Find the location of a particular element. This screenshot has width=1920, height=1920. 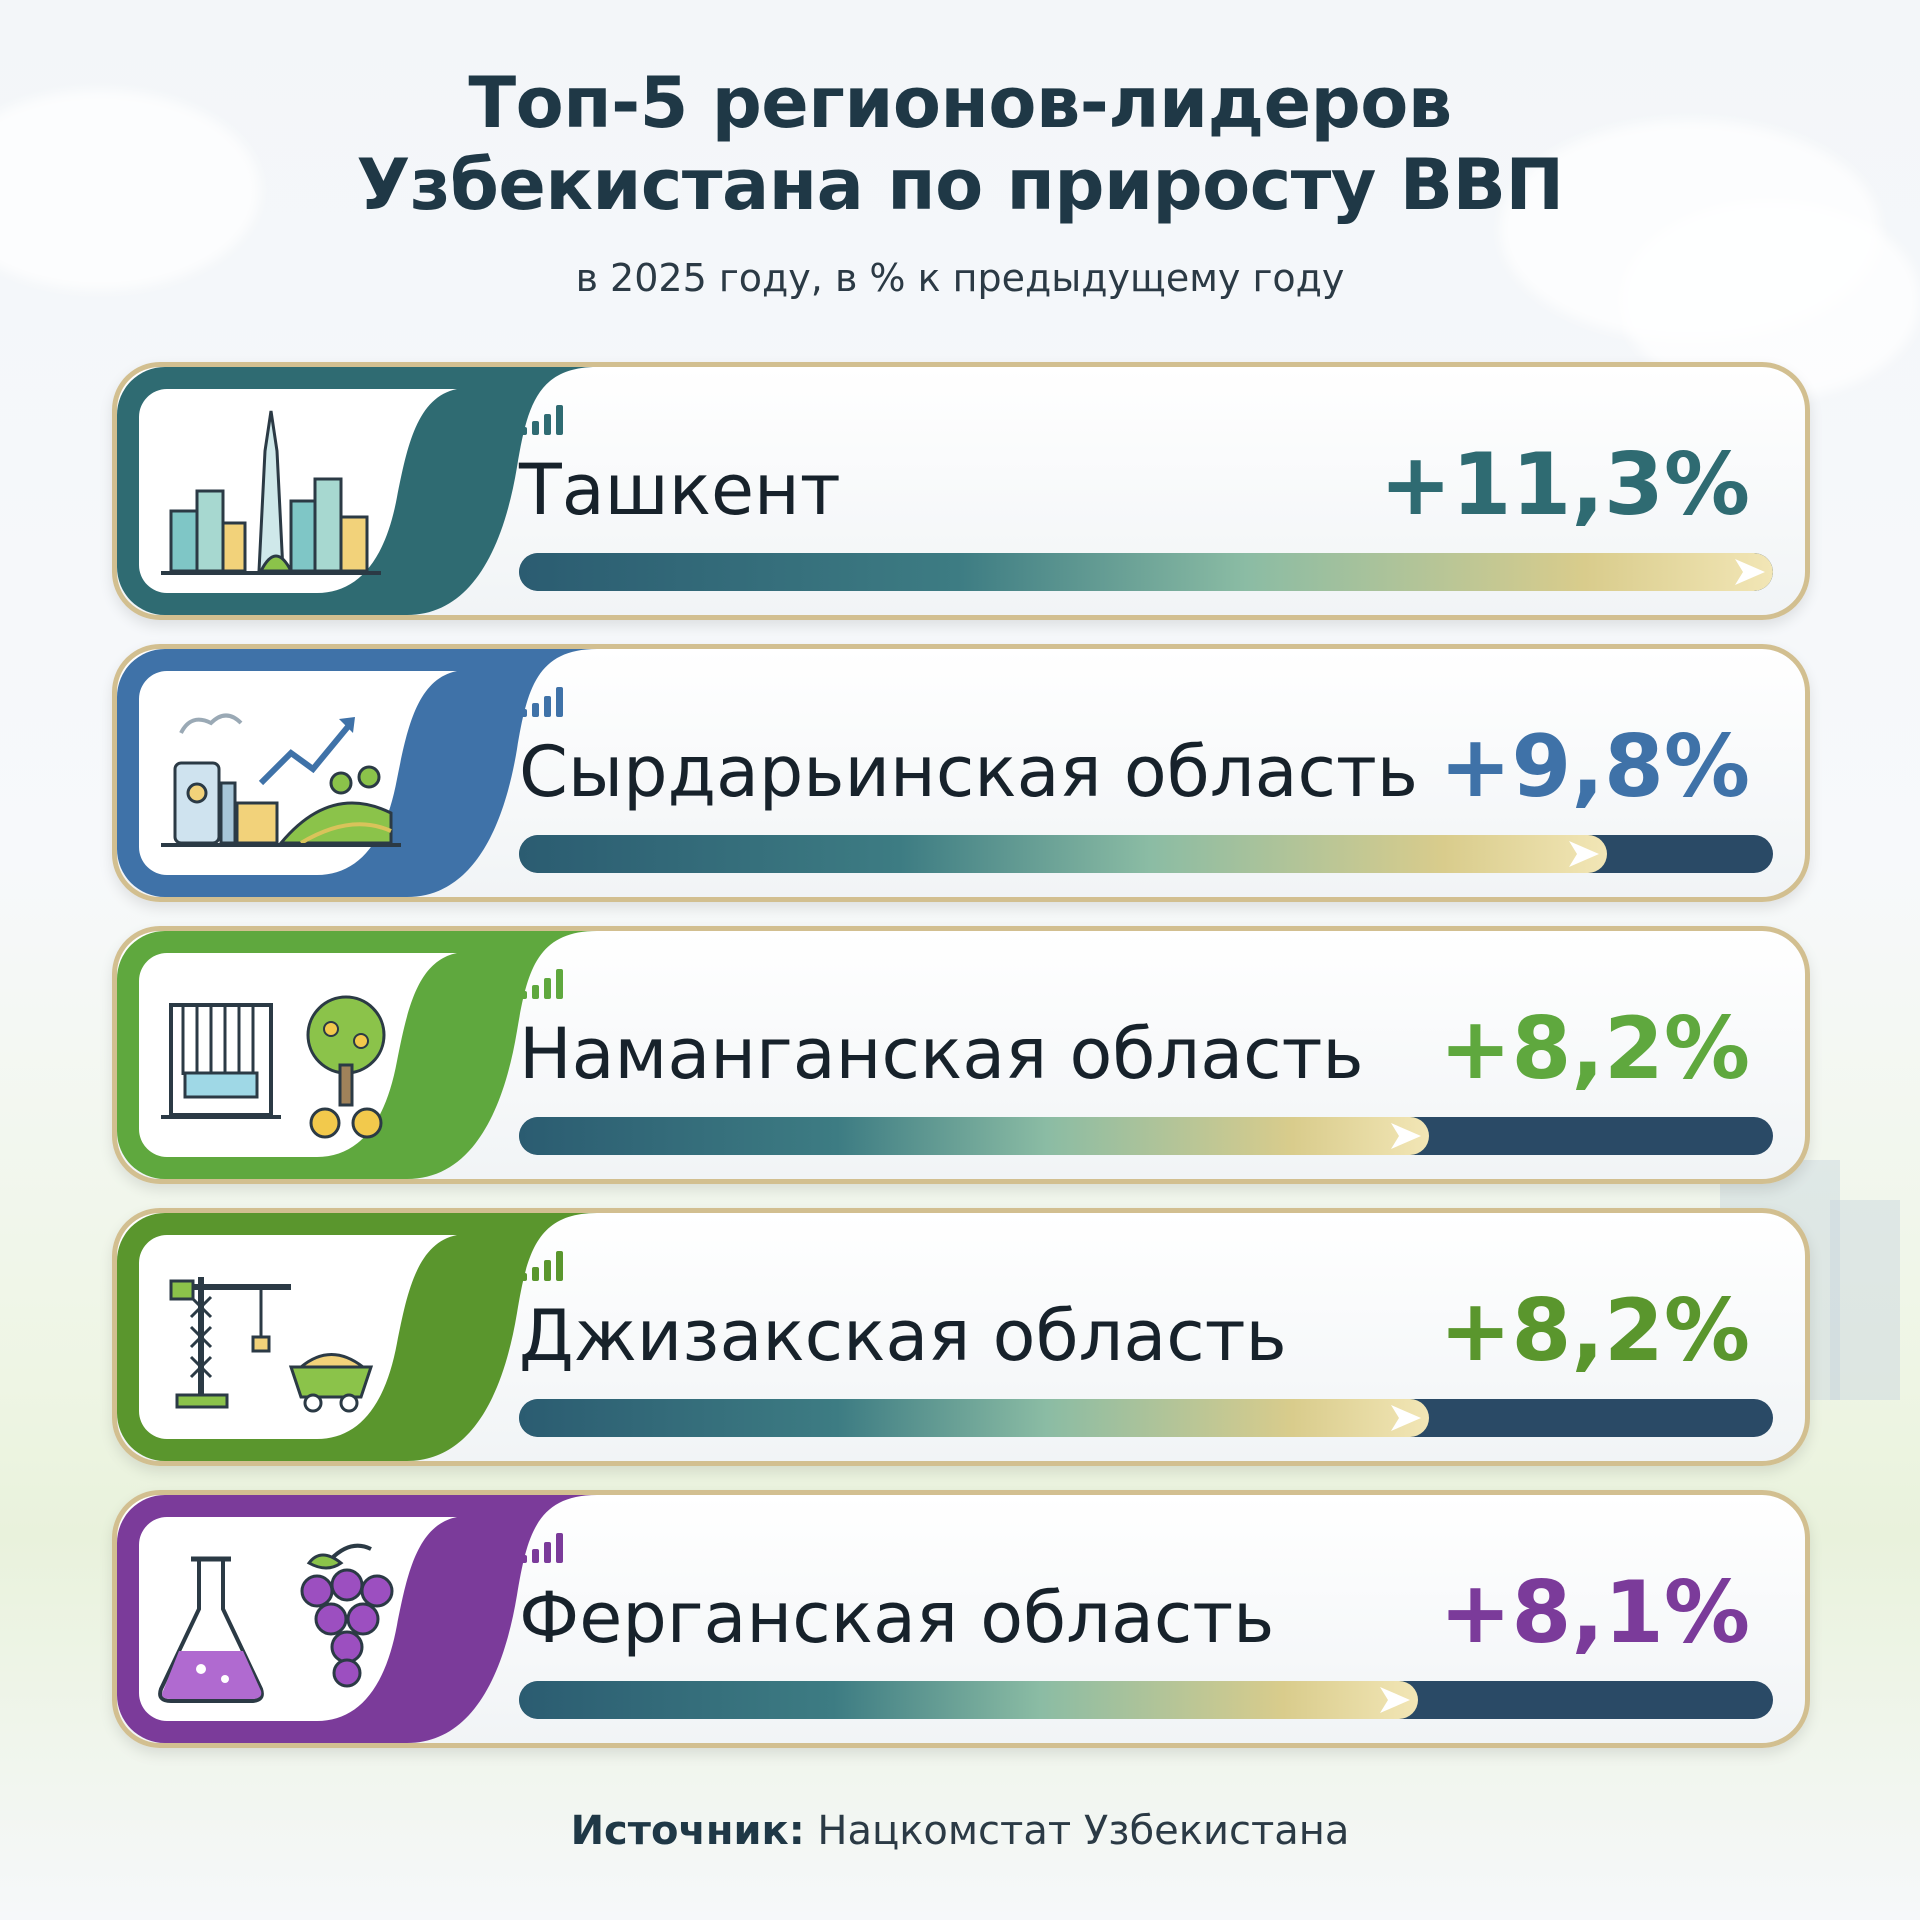

region-card: Сырдарьинская область +9,8% is located at coordinates (961, 773).